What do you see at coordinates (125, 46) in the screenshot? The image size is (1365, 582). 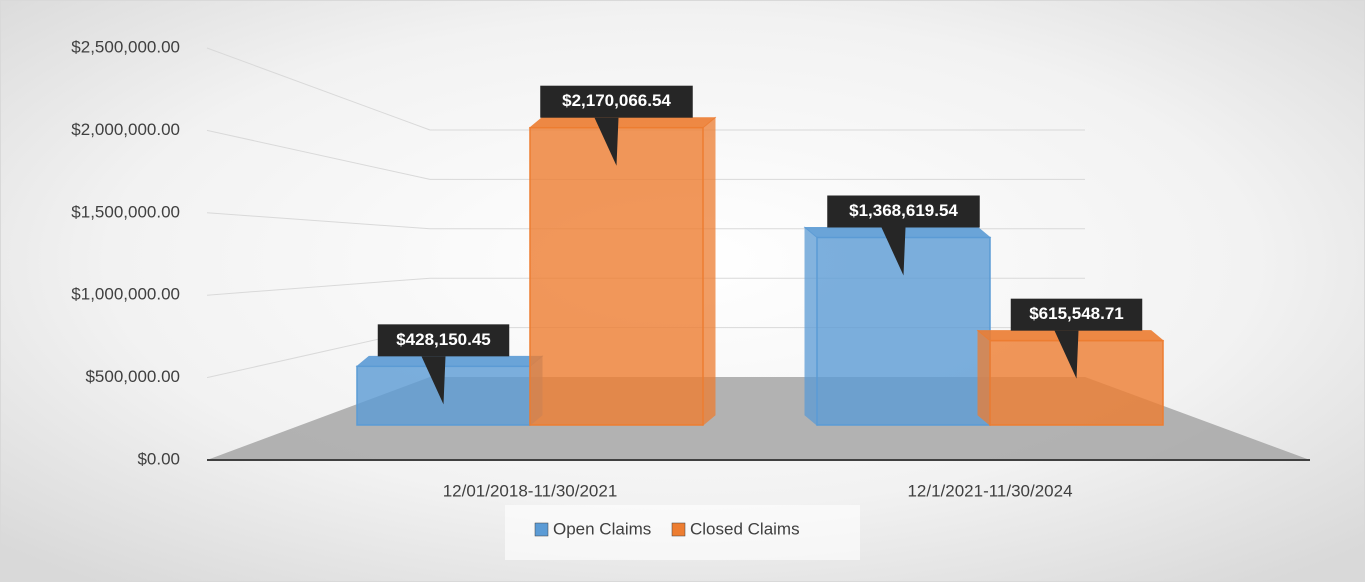 I see `y-tick-label: $2,500,000.00` at bounding box center [125, 46].